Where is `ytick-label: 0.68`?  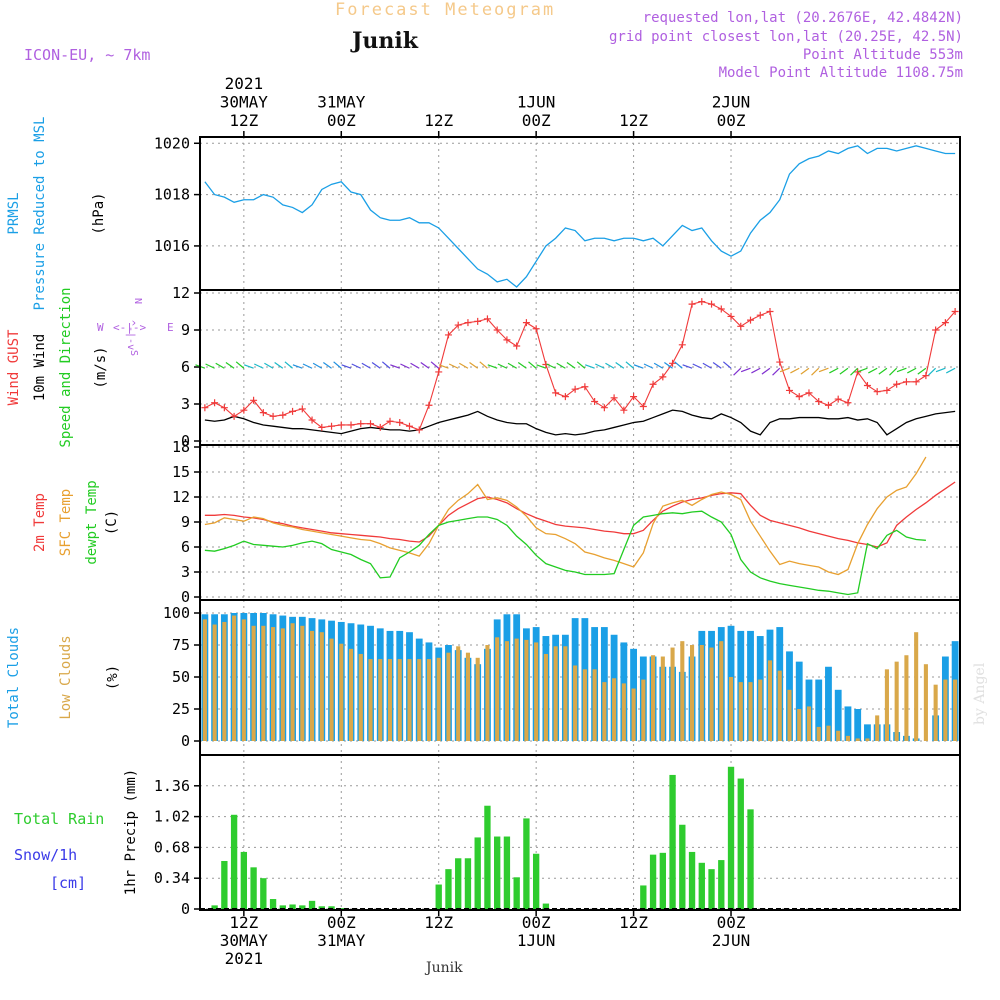 ytick-label: 0.68 is located at coordinates (172, 847).